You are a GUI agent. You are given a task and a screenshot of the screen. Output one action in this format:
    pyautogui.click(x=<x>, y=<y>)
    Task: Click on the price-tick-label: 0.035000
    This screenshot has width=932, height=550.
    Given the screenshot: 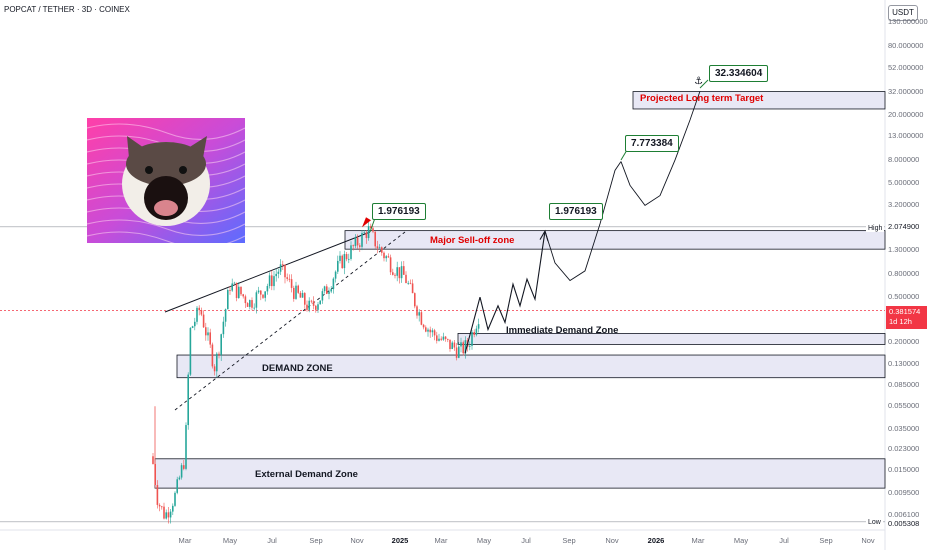 What is the action you would take?
    pyautogui.click(x=904, y=428)
    